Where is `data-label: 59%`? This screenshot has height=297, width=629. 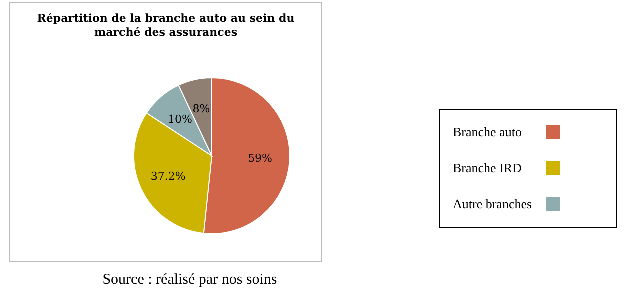 data-label: 59% is located at coordinates (260, 159).